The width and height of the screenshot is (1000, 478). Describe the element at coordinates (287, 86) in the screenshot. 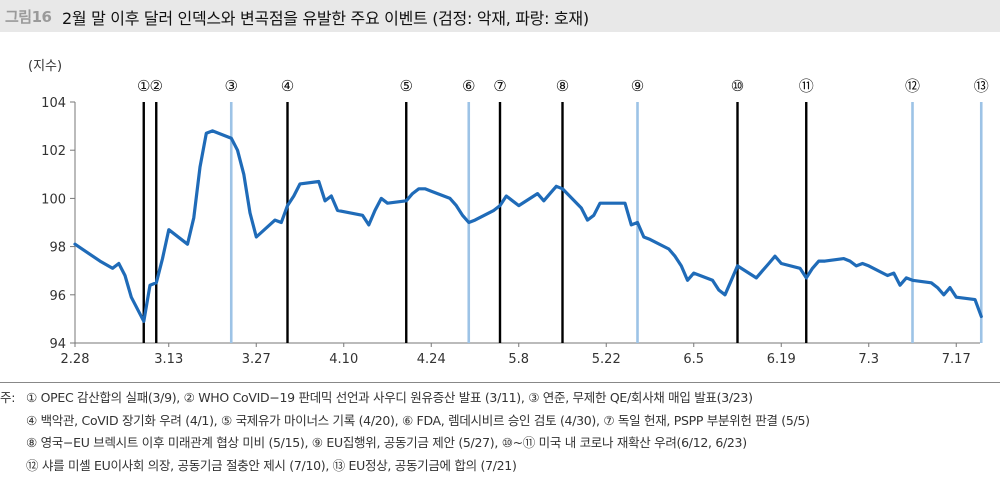

I see `event-marker-label: ④` at that location.